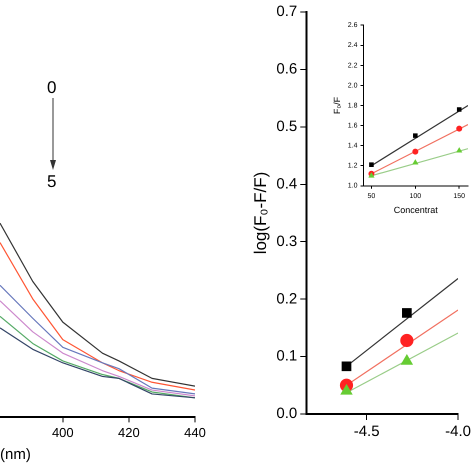 The height and width of the screenshot is (474, 474). Describe the element at coordinates (15, 455) in the screenshot. I see `x-axis-title: (nm)` at that location.